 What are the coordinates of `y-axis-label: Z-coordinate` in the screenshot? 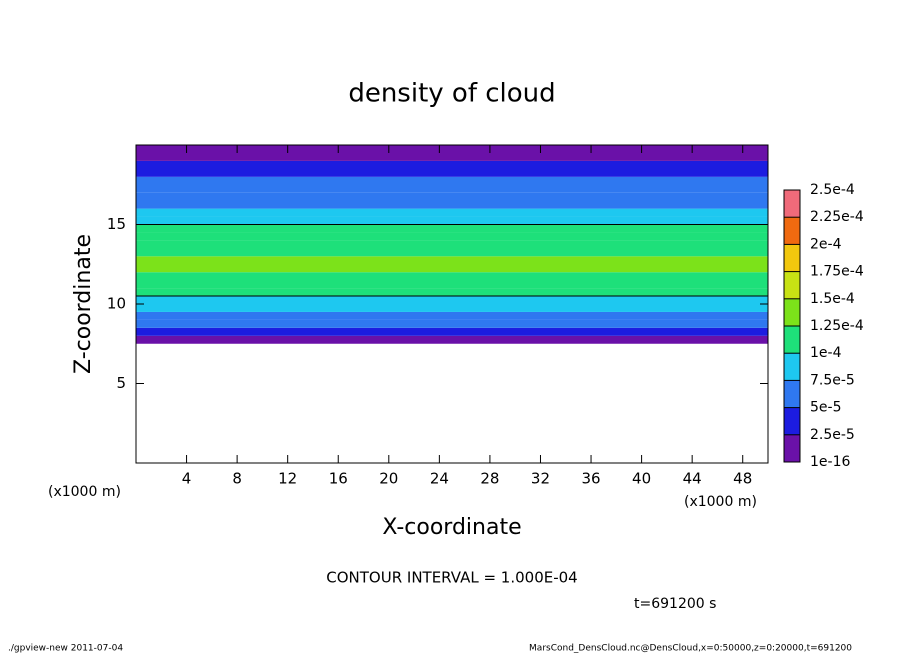 It's located at (83, 304).